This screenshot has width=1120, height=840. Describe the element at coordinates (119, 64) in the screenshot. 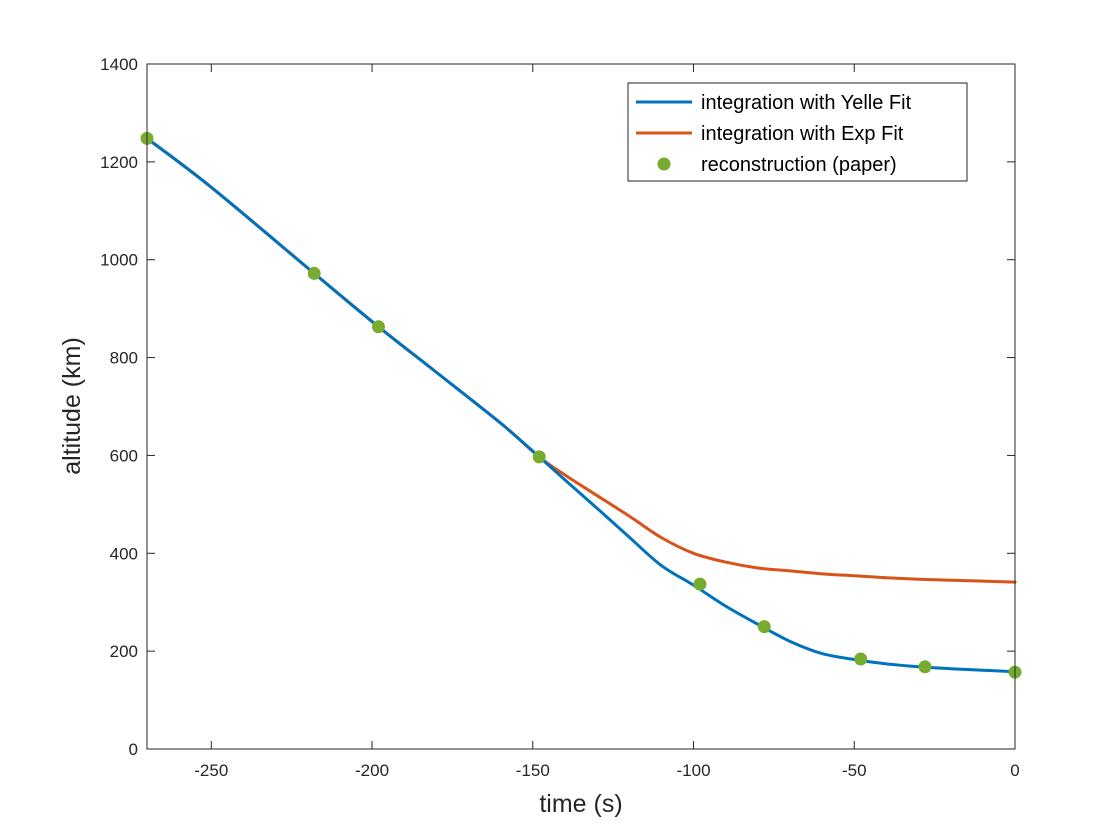

I see `y-tick-label: 1400` at that location.